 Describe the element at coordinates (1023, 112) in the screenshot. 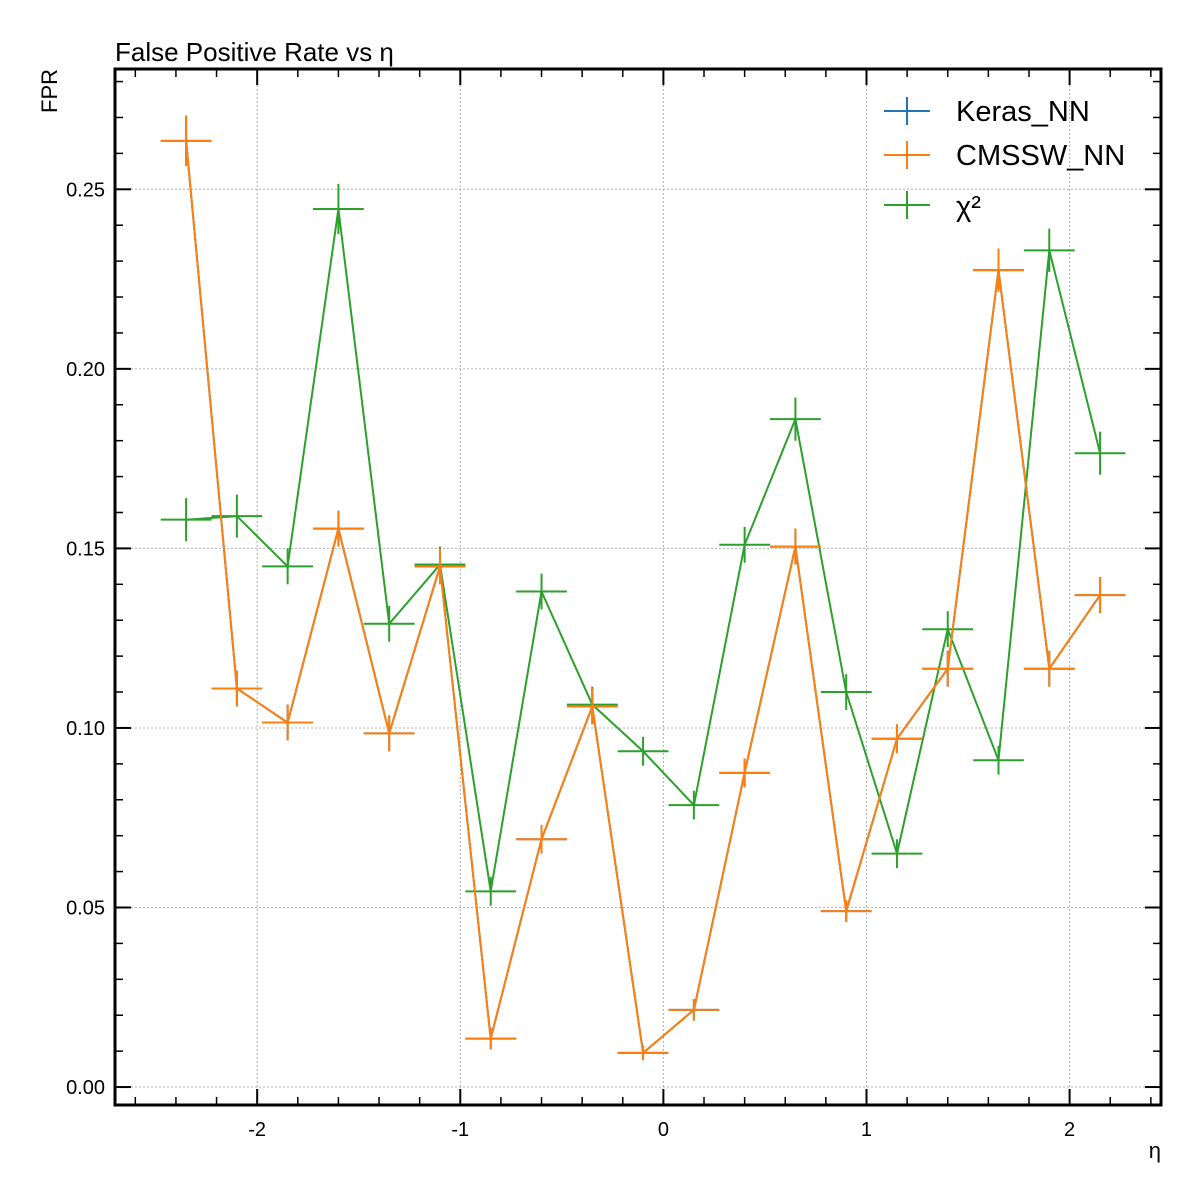

I see `legend-label-keras-nn: Keras_NN` at that location.